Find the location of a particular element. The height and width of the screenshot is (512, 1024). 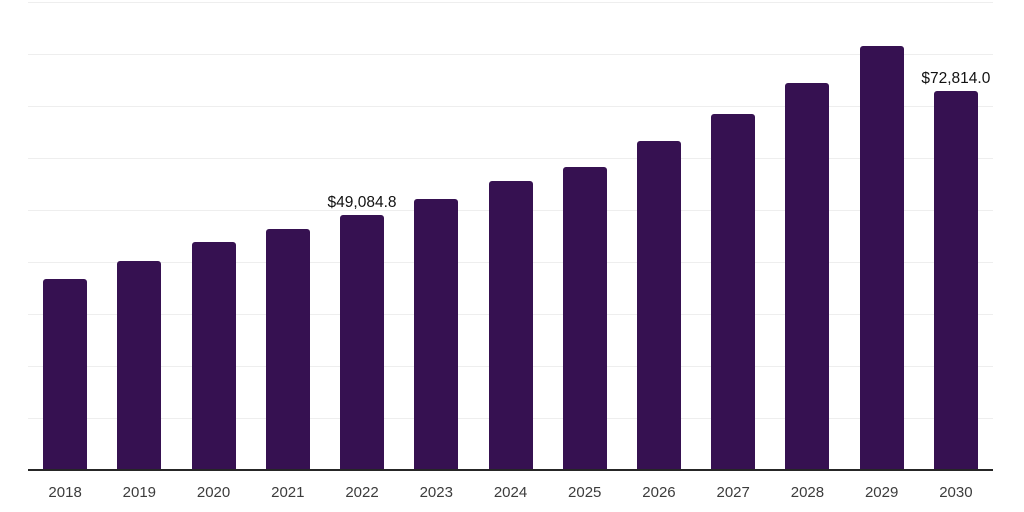

bar-2022 is located at coordinates (362, 342).